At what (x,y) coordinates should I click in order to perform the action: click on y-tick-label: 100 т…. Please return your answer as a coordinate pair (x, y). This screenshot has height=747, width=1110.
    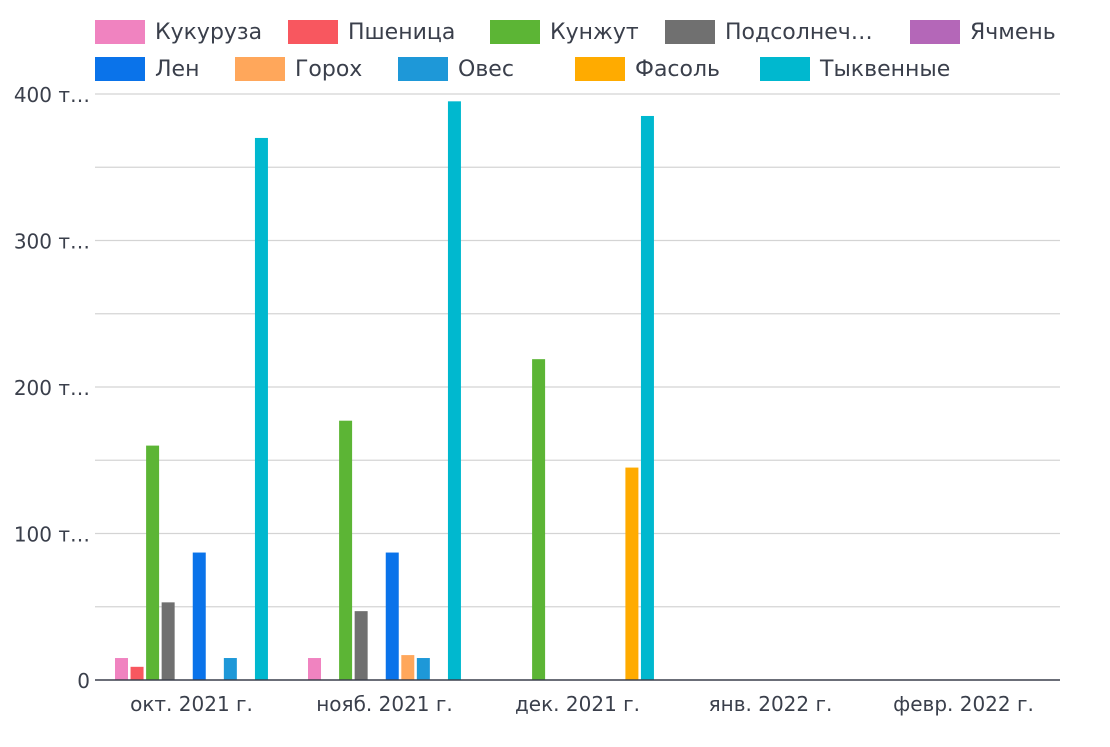
    Looking at the image, I should click on (52, 535).